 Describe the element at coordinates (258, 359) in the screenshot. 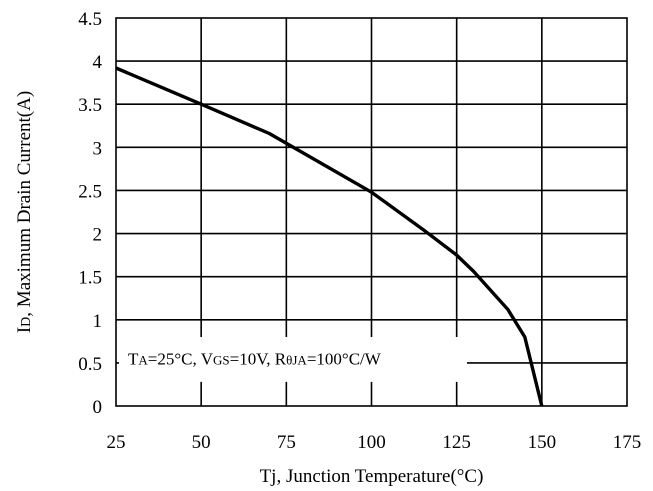

I see `annotation-part: =10V, R` at that location.